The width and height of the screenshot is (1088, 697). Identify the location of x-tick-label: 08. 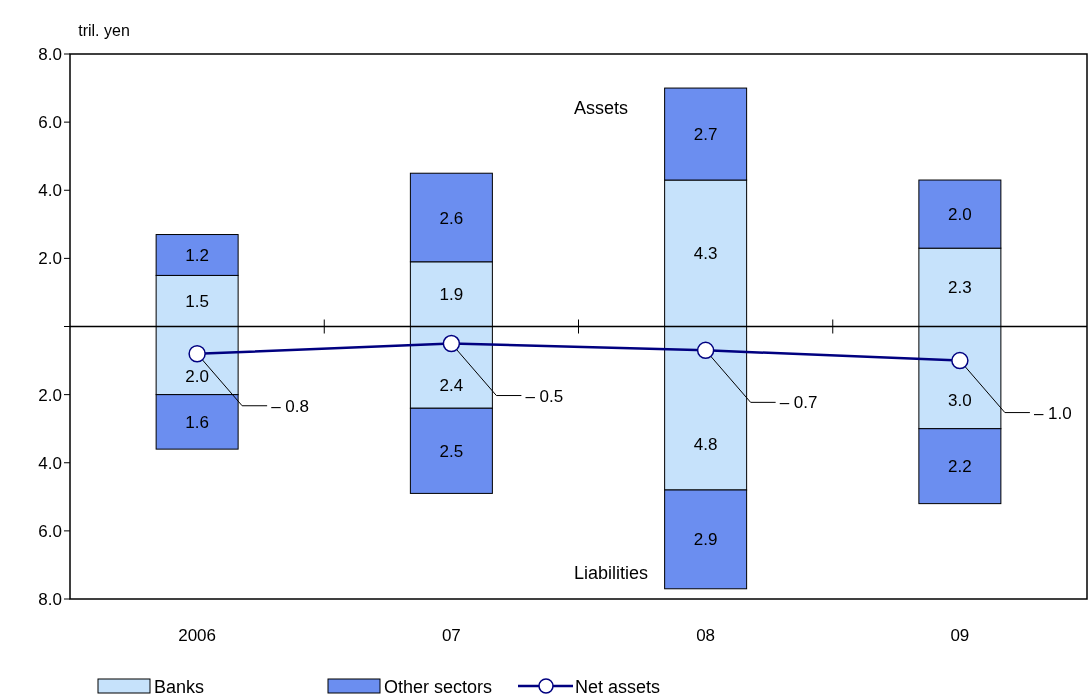
(706, 635).